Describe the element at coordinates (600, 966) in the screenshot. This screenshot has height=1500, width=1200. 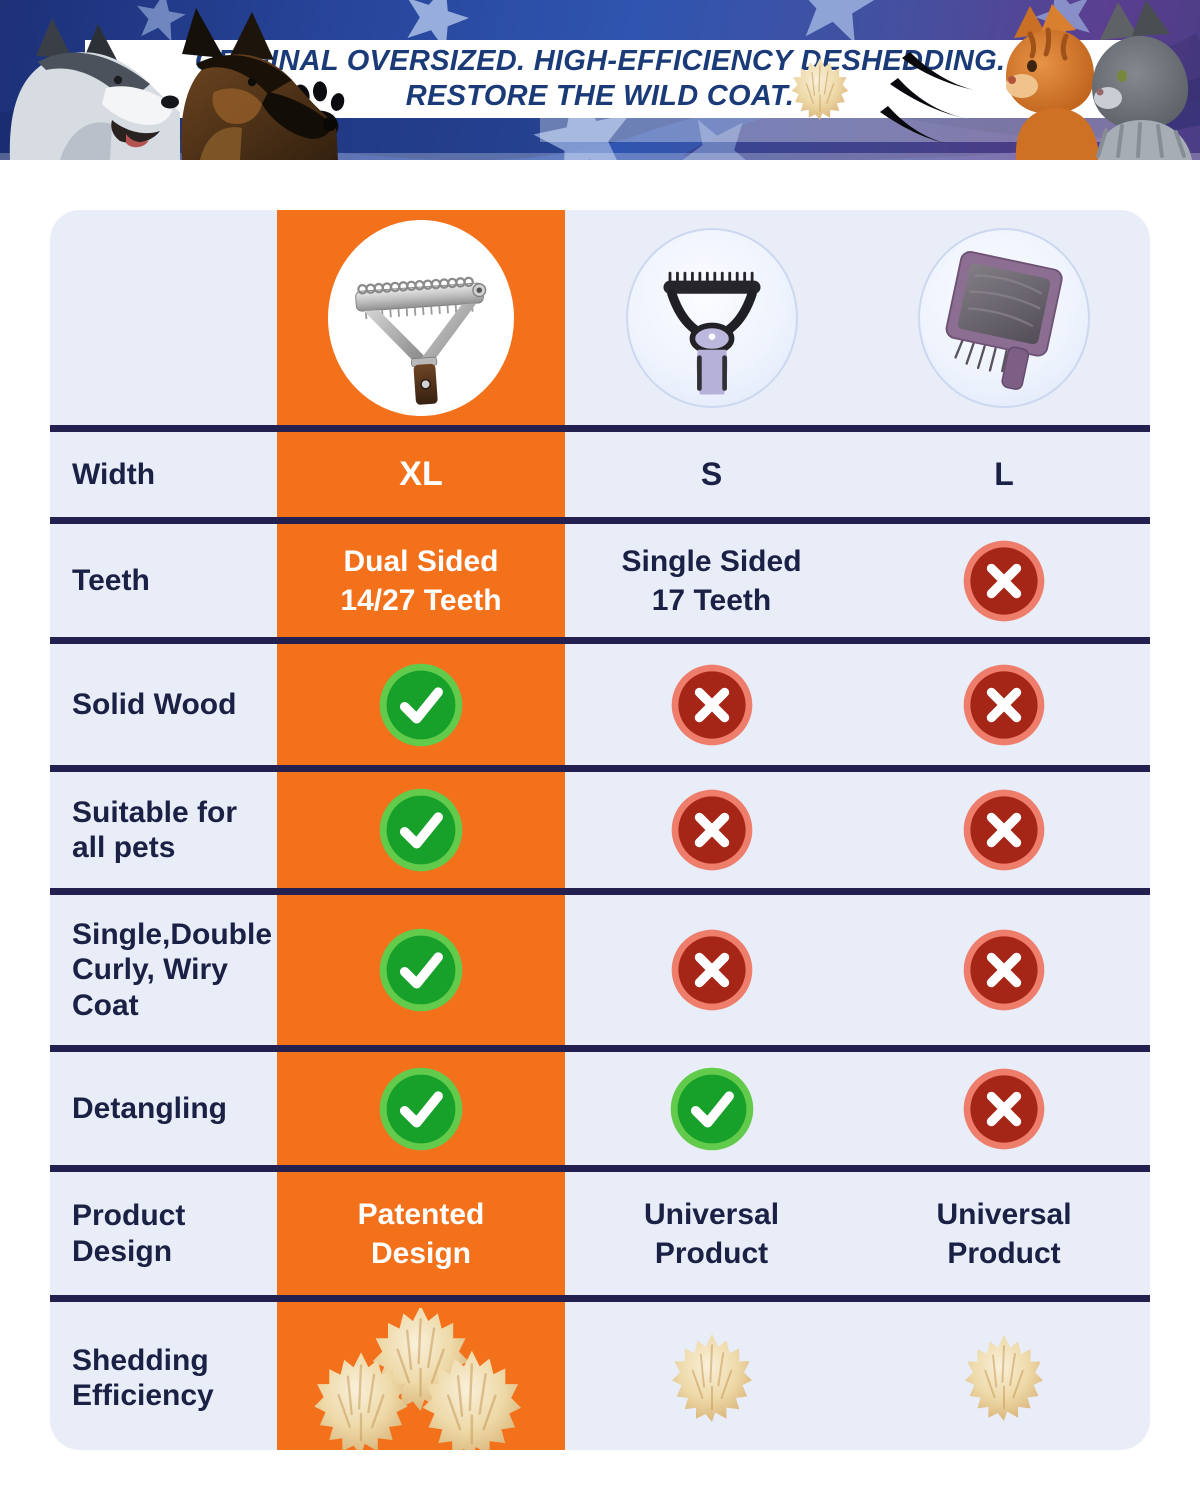
I see `table-row-coat-types: Single,Double Curly, Wiry Coat` at that location.